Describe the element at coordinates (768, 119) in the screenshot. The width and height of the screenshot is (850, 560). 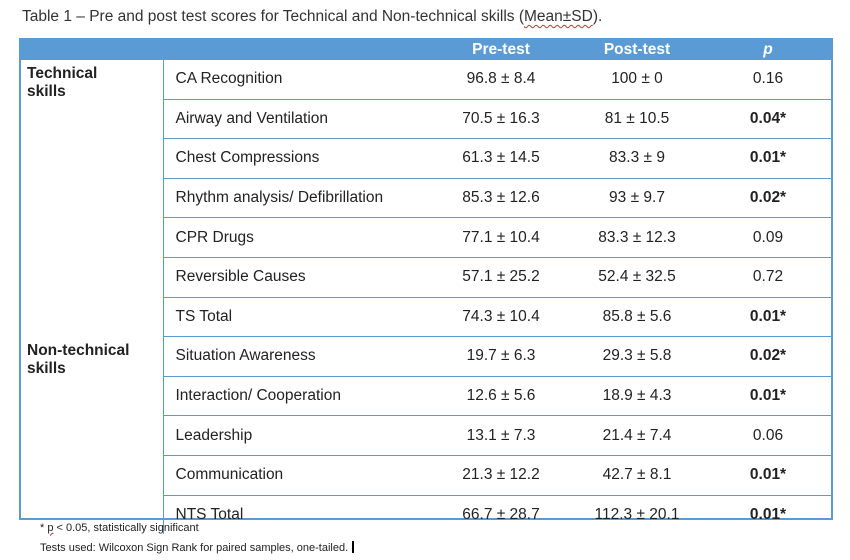
I see `p-value-cell: 0.04*` at that location.